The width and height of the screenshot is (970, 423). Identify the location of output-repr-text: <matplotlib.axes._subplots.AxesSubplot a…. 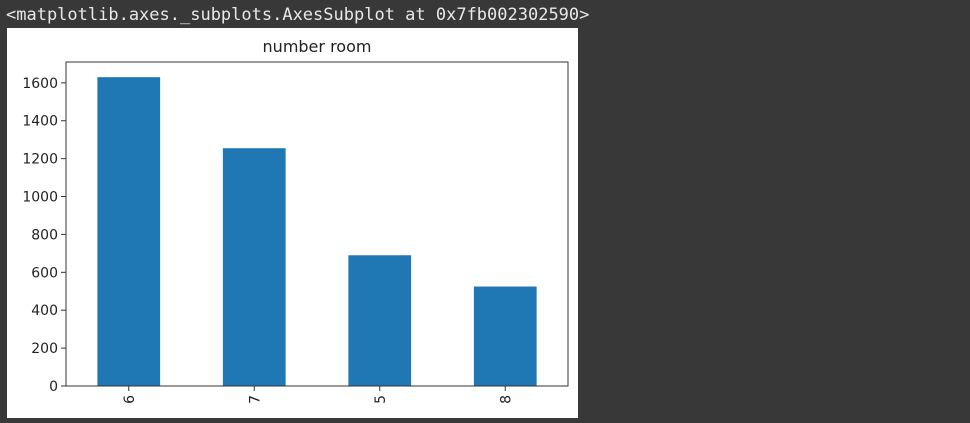
(298, 15).